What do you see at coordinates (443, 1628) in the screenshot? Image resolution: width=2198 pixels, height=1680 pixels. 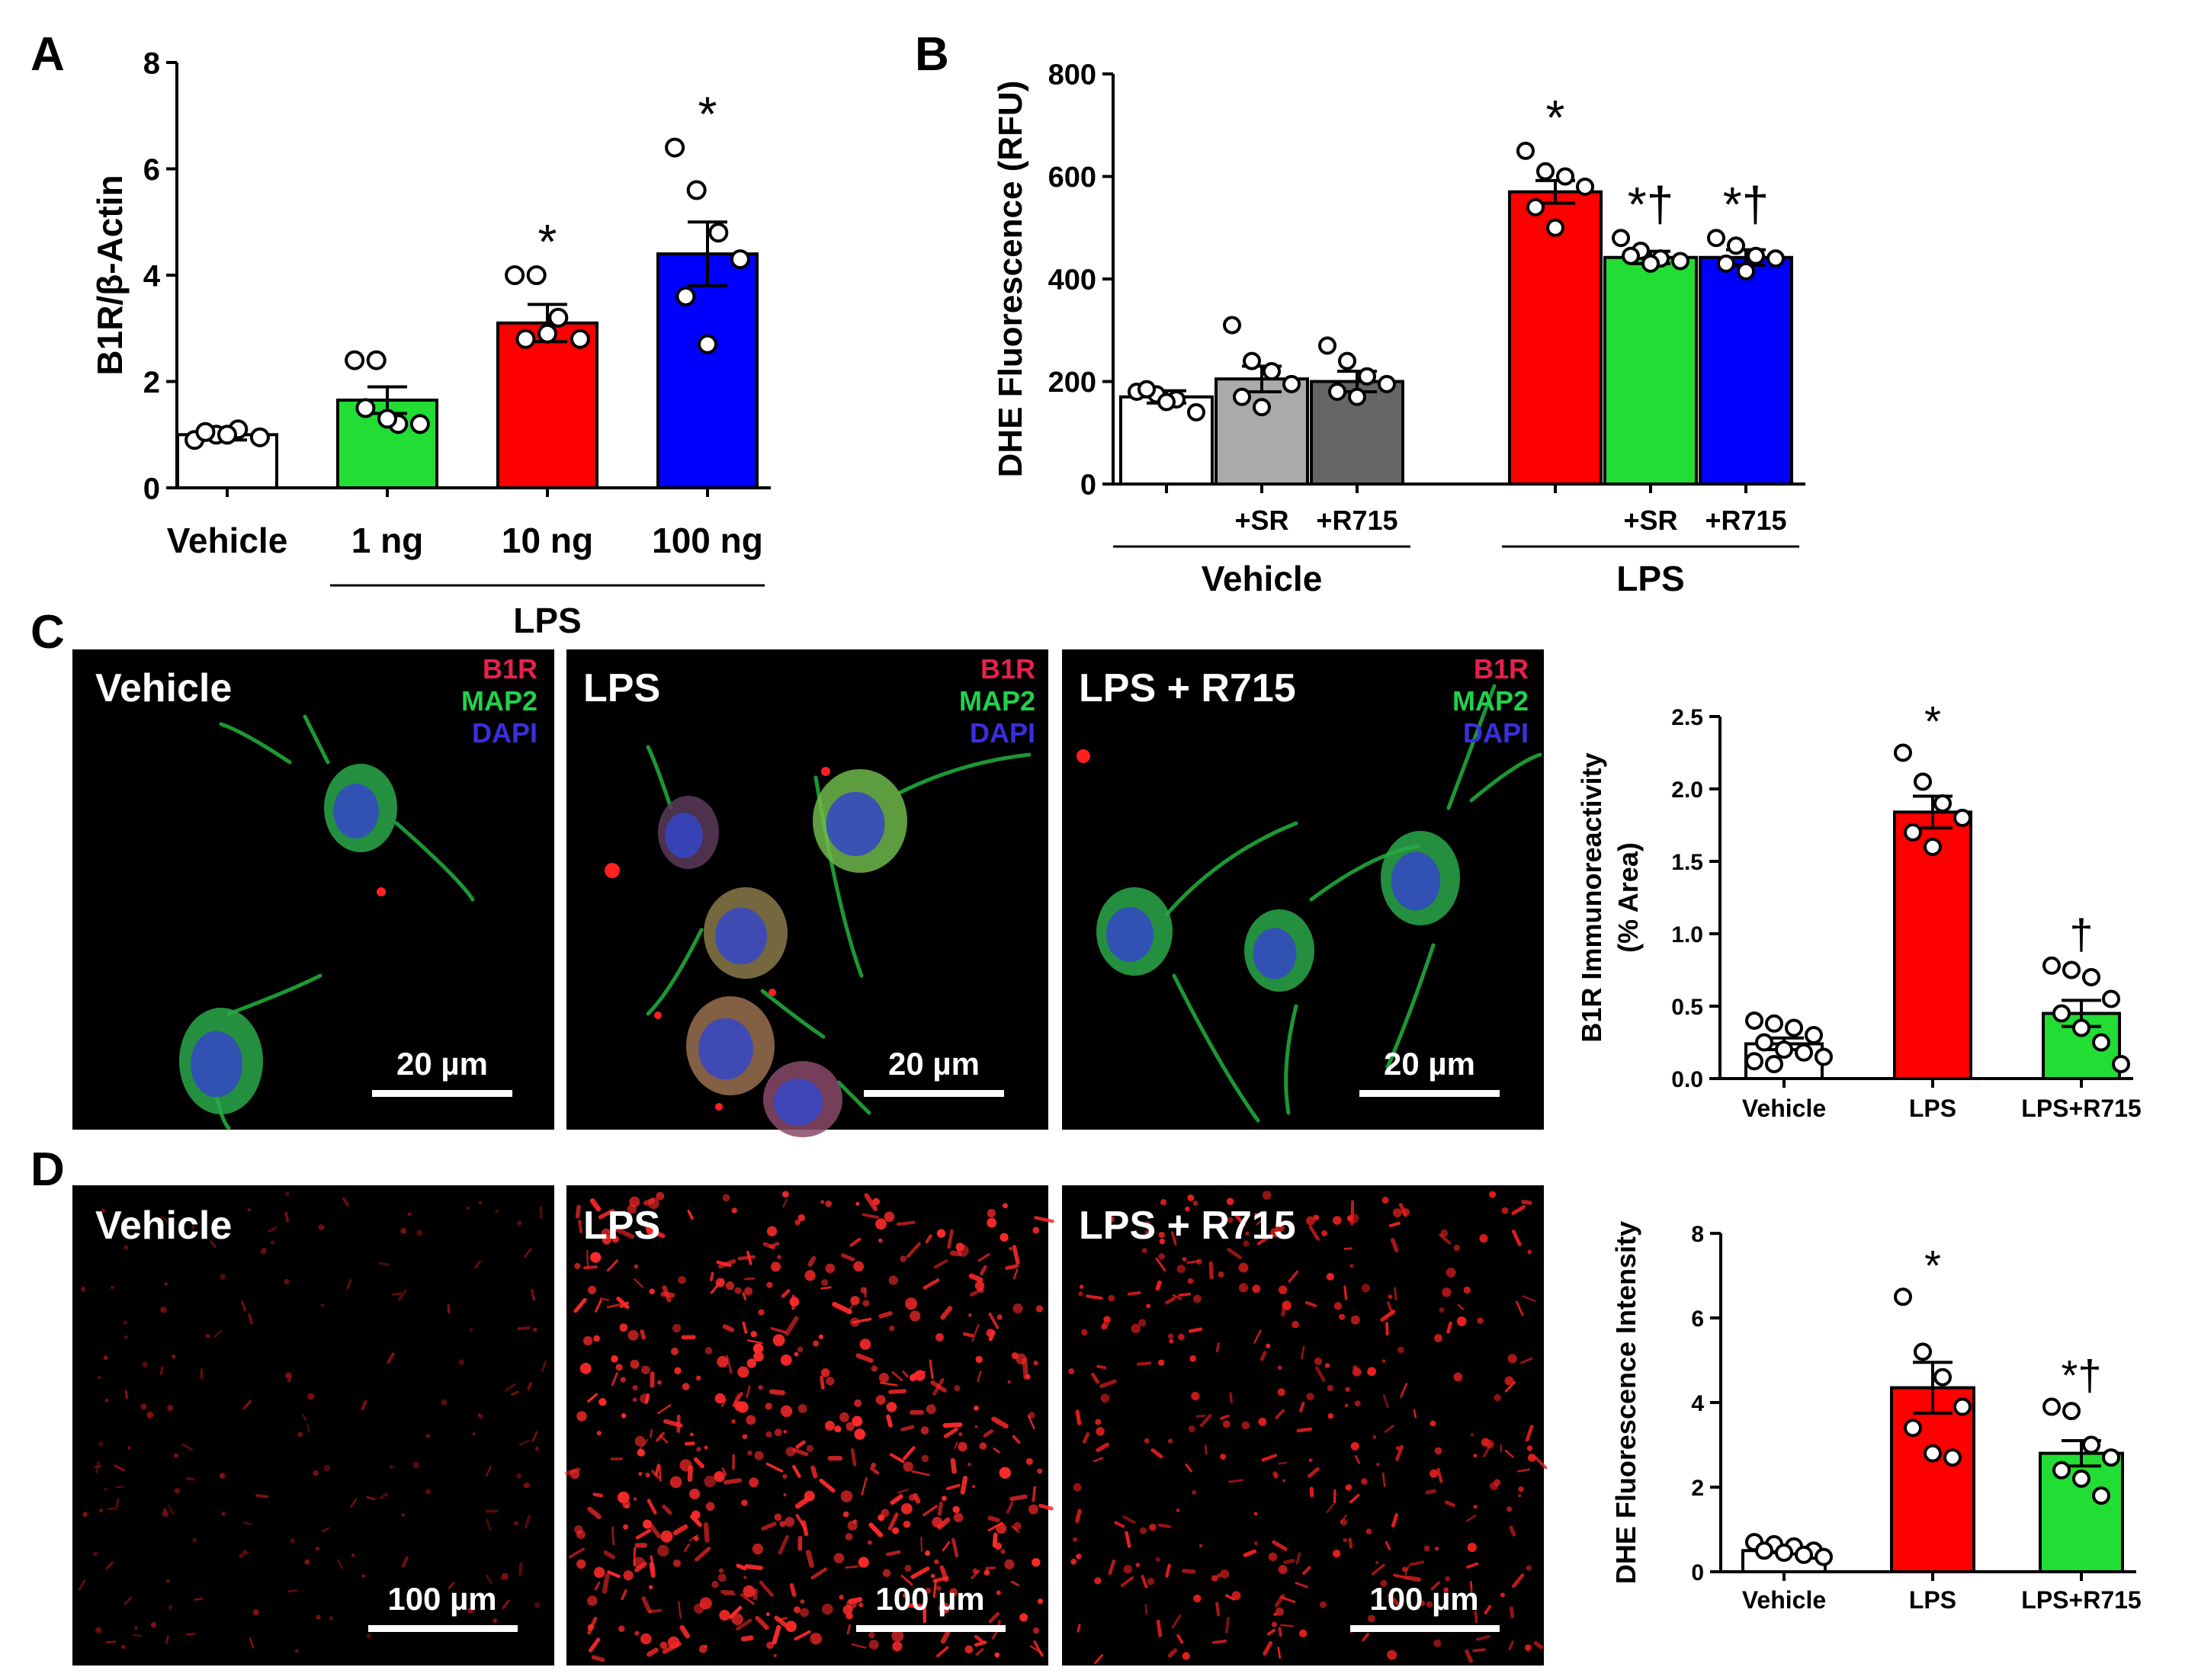 I see `scale-bar` at bounding box center [443, 1628].